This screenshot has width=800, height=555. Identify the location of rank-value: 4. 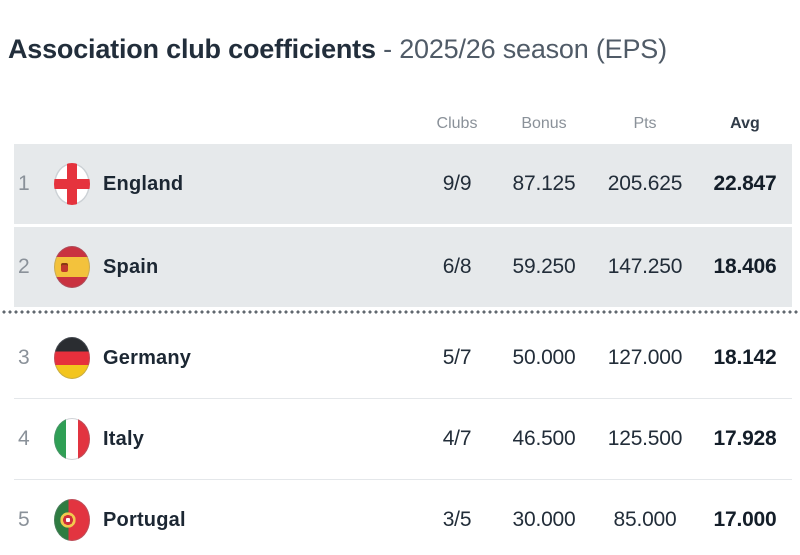
(24, 438).